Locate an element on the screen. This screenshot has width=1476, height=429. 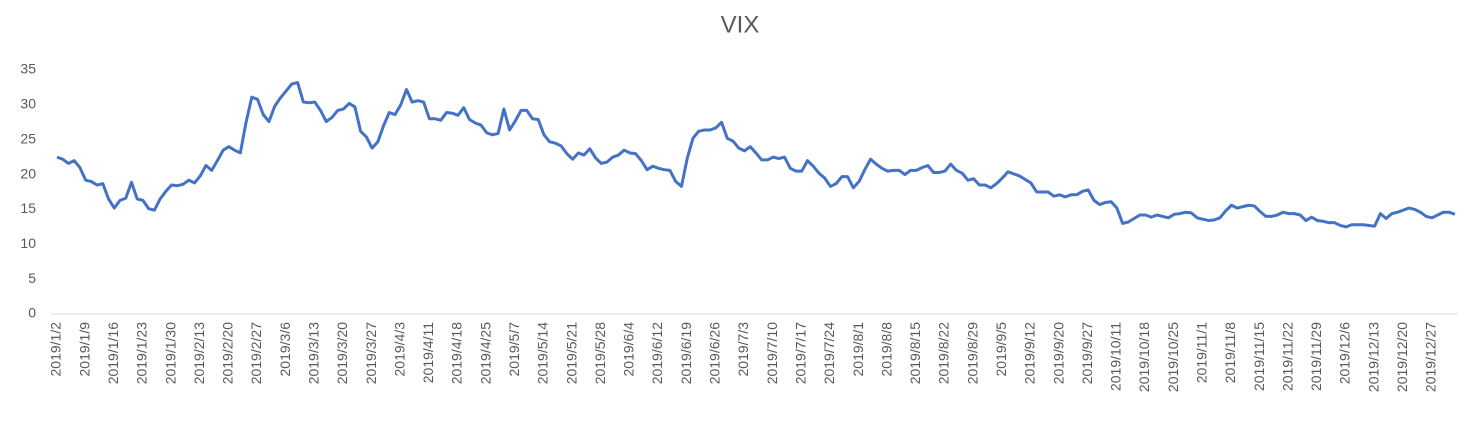
x-tick-label: 2019/10/18 is located at coordinates (1144, 357).